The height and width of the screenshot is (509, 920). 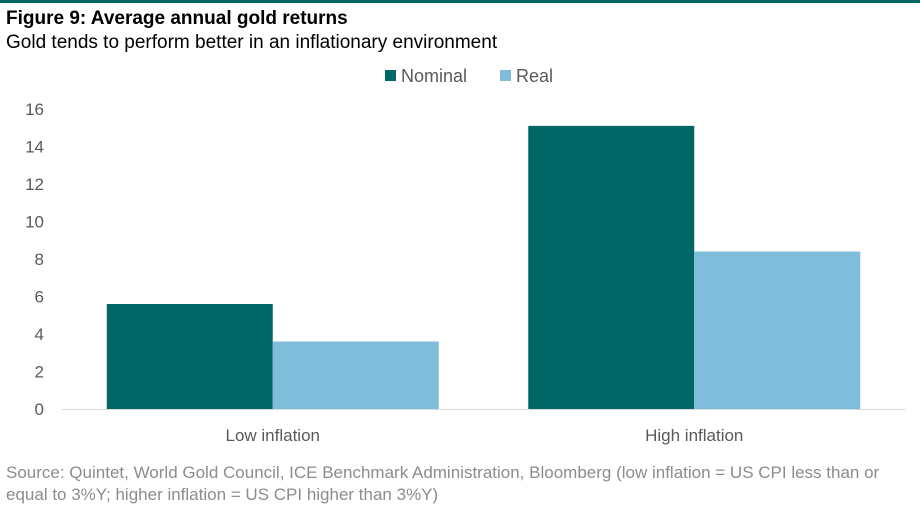 What do you see at coordinates (272, 435) in the screenshot?
I see `x-category-label: Low inflation` at bounding box center [272, 435].